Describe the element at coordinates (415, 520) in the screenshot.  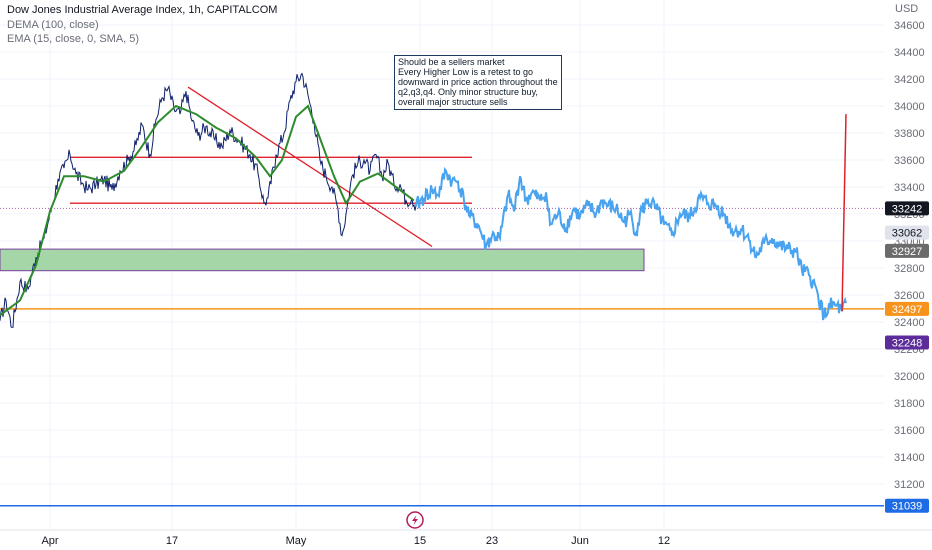
I see `lightning-icon` at that location.